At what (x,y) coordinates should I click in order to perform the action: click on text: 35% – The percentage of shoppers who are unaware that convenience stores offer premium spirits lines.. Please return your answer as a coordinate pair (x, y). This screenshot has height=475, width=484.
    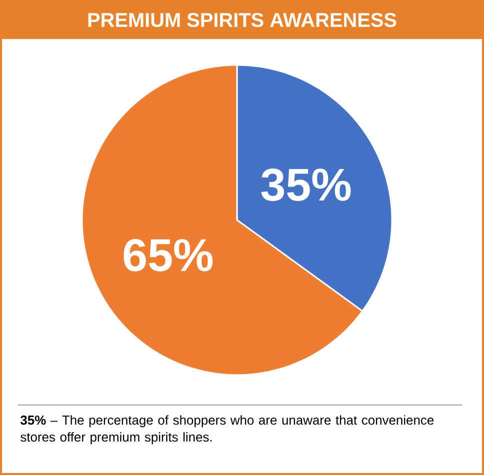
    Looking at the image, I should click on (227, 429).